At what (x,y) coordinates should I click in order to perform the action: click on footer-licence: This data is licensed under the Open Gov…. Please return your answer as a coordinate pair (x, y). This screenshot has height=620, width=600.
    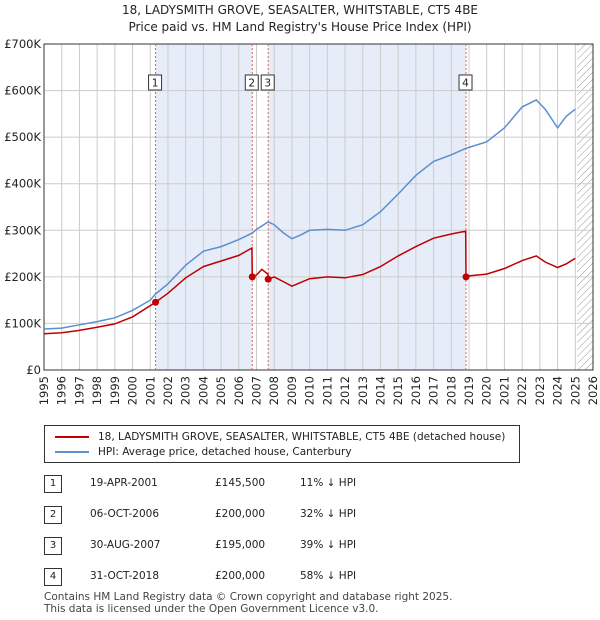
    Looking at the image, I should click on (211, 609).